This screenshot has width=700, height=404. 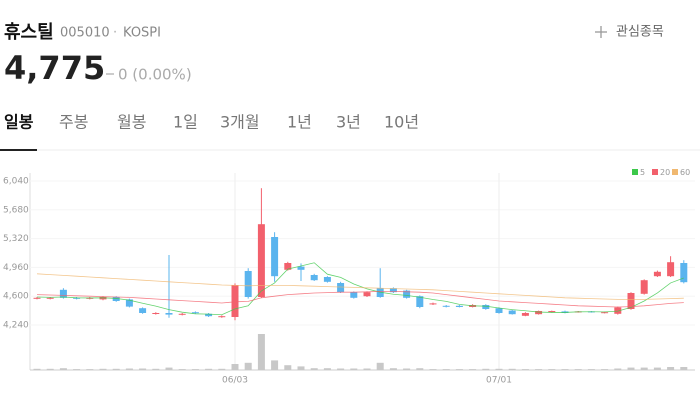 What do you see at coordinates (19, 122) in the screenshot?
I see `tab: 일봉` at bounding box center [19, 122].